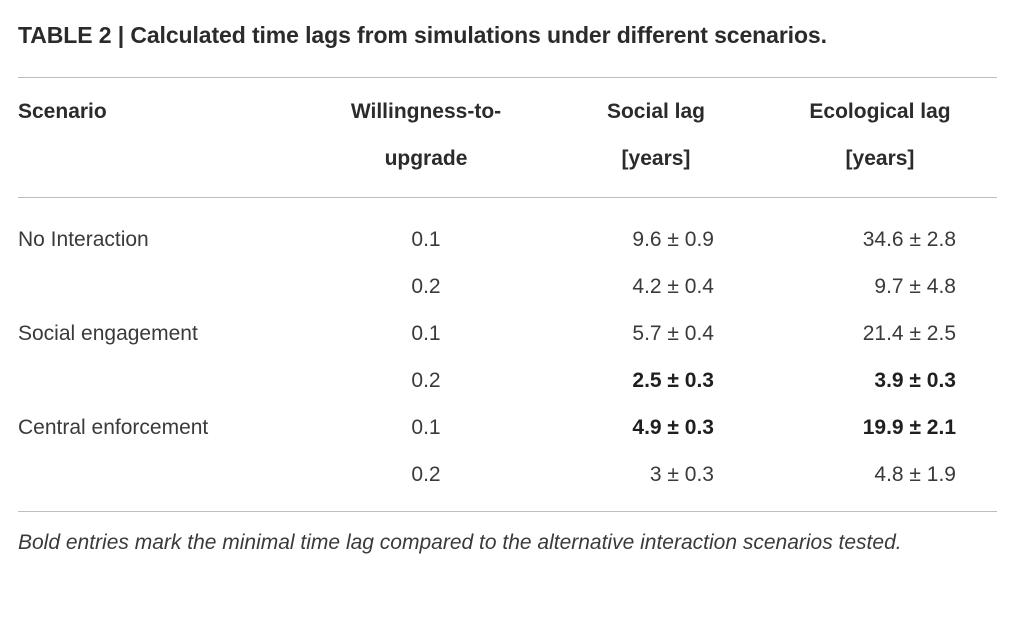 Image resolution: width=1027 pixels, height=629 pixels. Describe the element at coordinates (673, 427) in the screenshot. I see `cell-social-lag: 4.9 ± 0.3` at that location.